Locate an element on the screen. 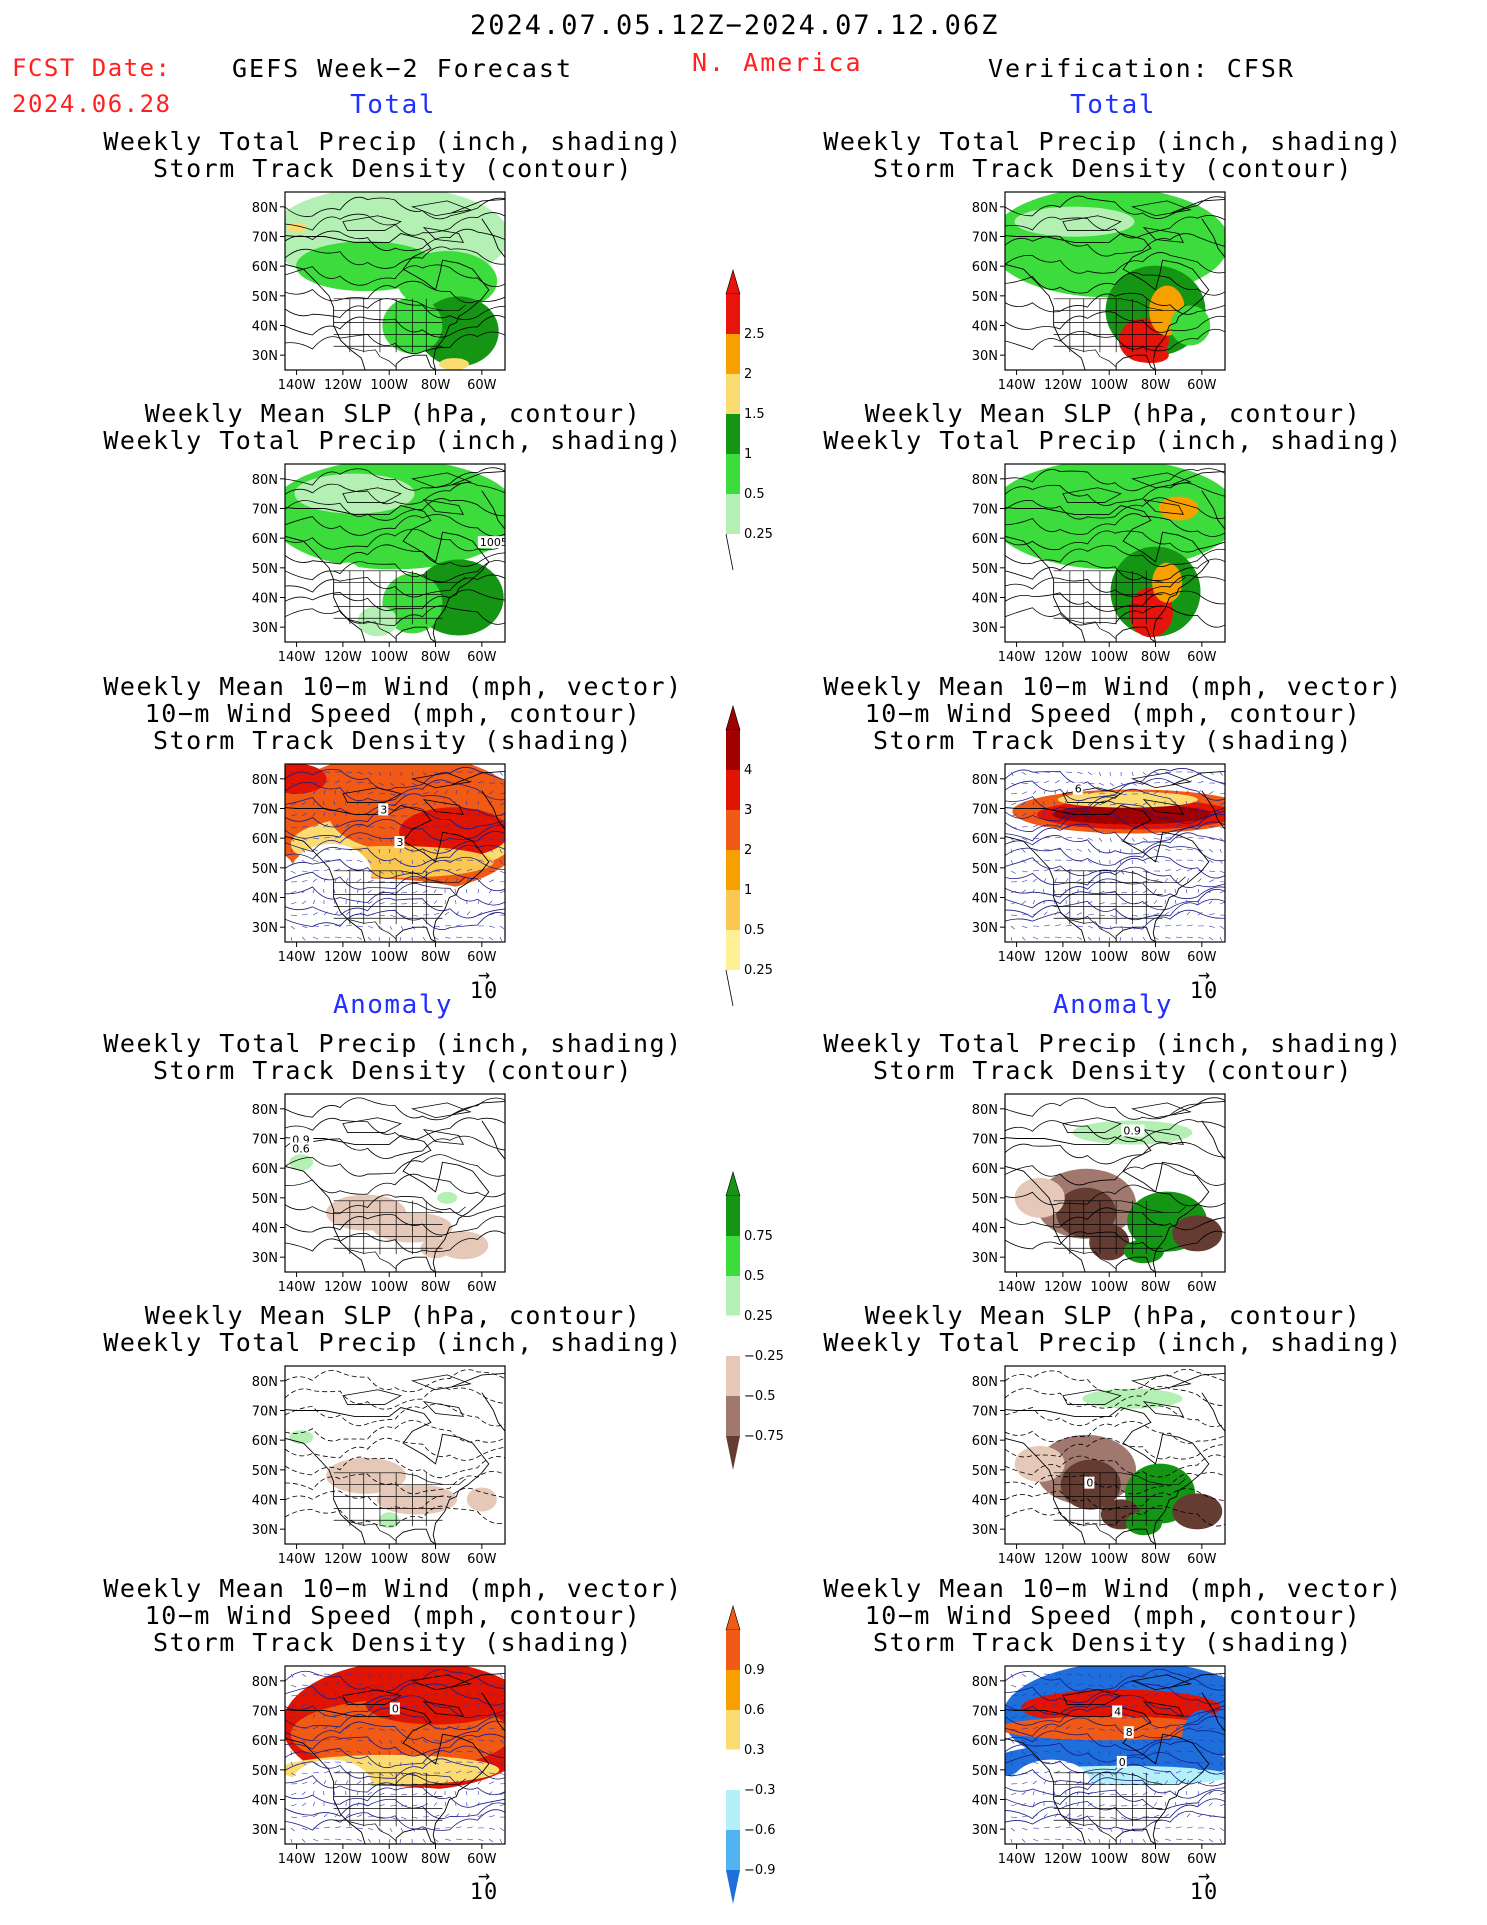 The width and height of the screenshot is (1487, 1925). lat-tick-label: 30N is located at coordinates (985, 1258).